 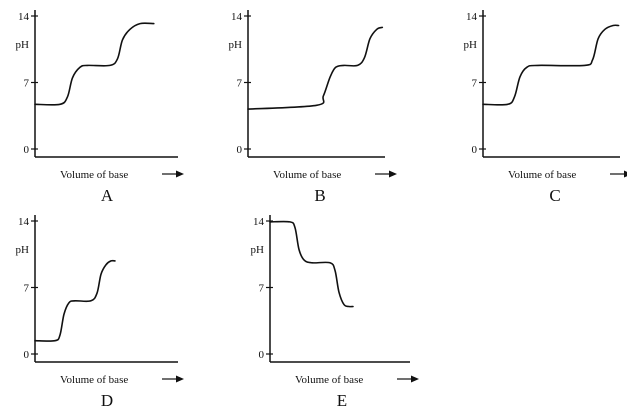 I want to click on panel-letter: A, so click(x=107, y=195).